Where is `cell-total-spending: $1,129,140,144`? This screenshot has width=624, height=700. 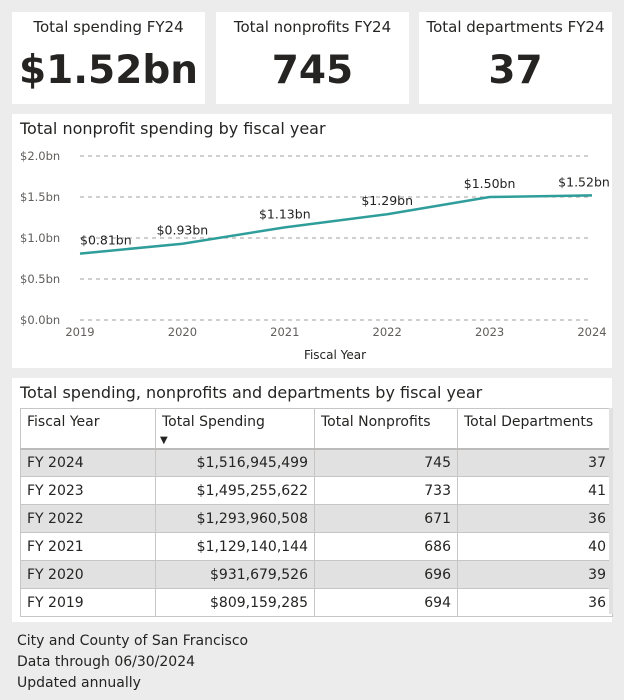 cell-total-spending: $1,129,140,144 is located at coordinates (235, 546).